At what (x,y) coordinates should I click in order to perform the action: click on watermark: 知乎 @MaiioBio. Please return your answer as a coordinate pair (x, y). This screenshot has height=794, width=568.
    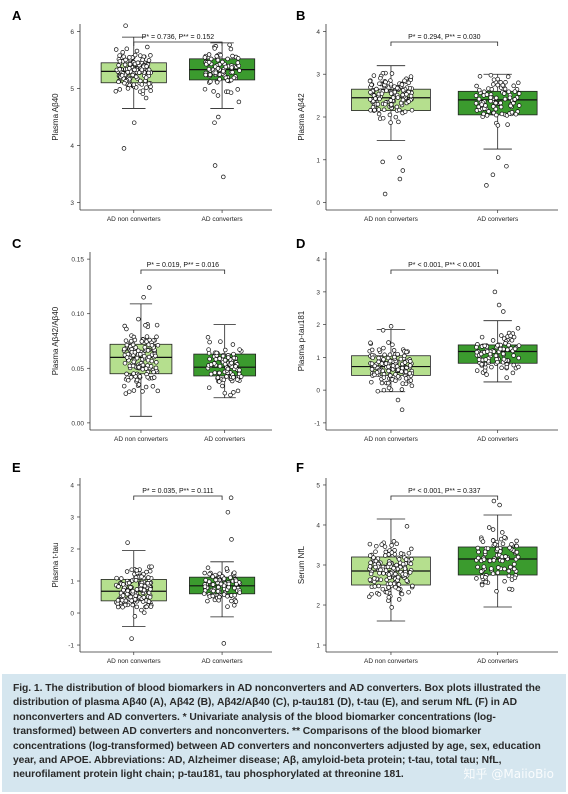
    Looking at the image, I should click on (508, 774).